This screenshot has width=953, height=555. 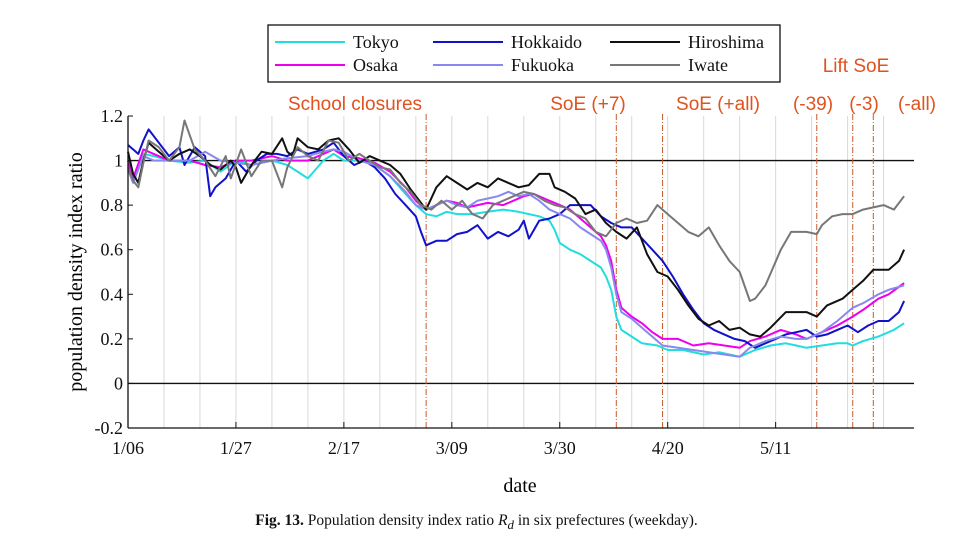 I want to click on legend-box, so click(x=524, y=53).